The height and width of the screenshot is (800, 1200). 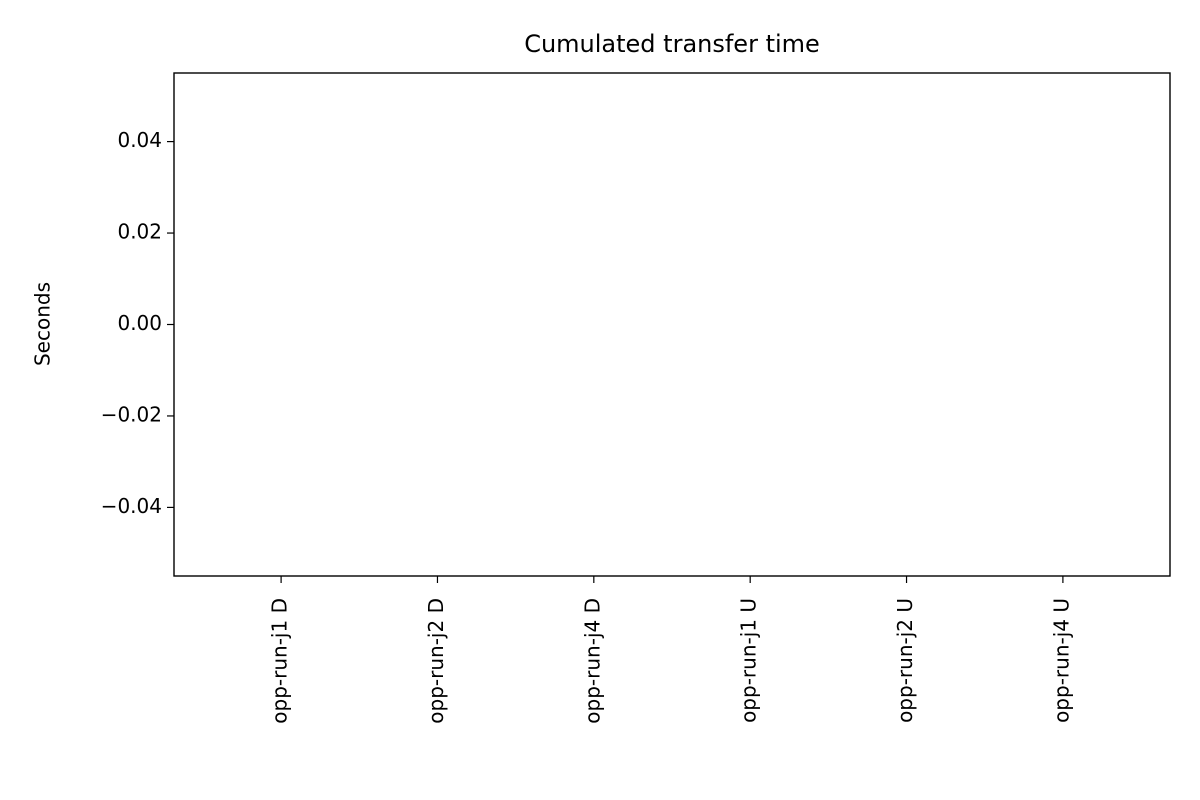 What do you see at coordinates (592, 661) in the screenshot?
I see `x-tick-label: opp-run-j4 D` at bounding box center [592, 661].